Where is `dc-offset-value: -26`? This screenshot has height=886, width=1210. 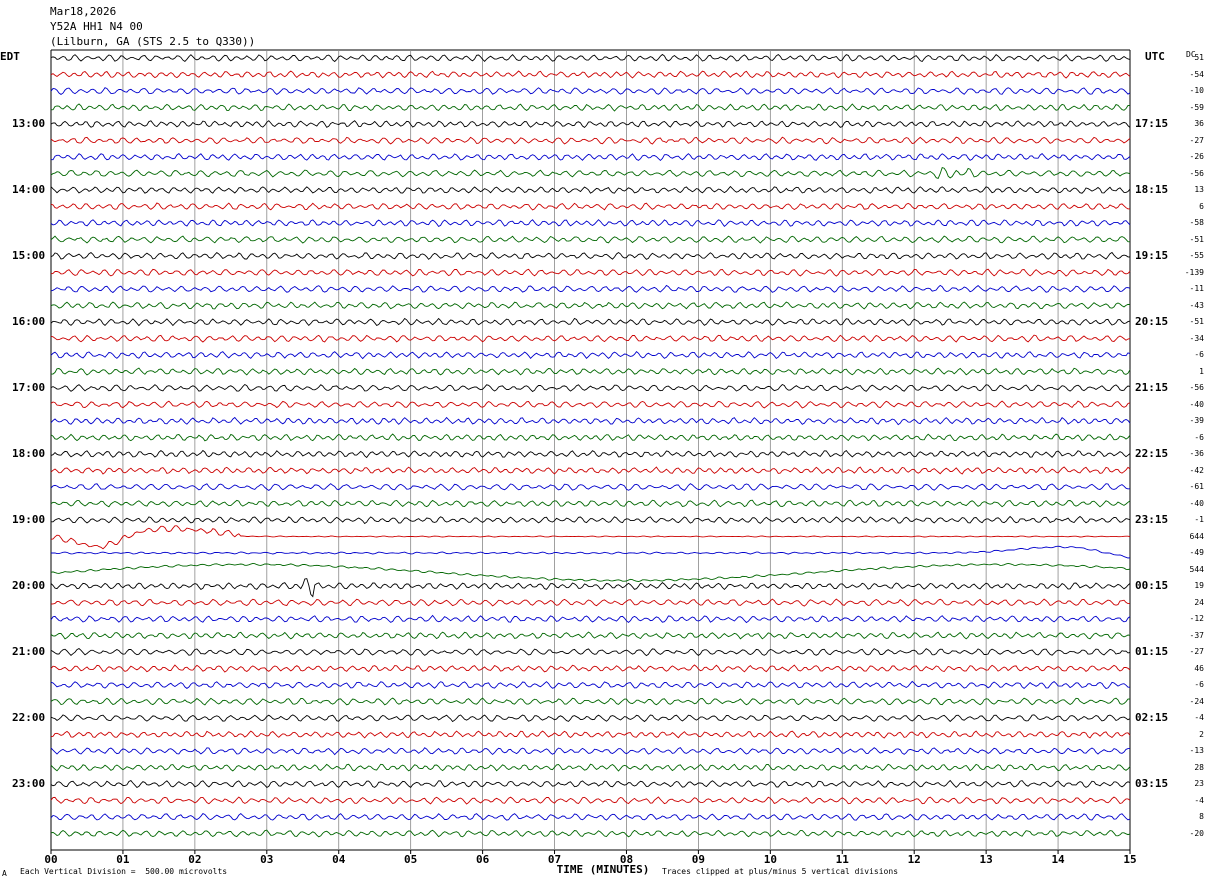 dc-offset-value: -26 is located at coordinates (1196, 156).